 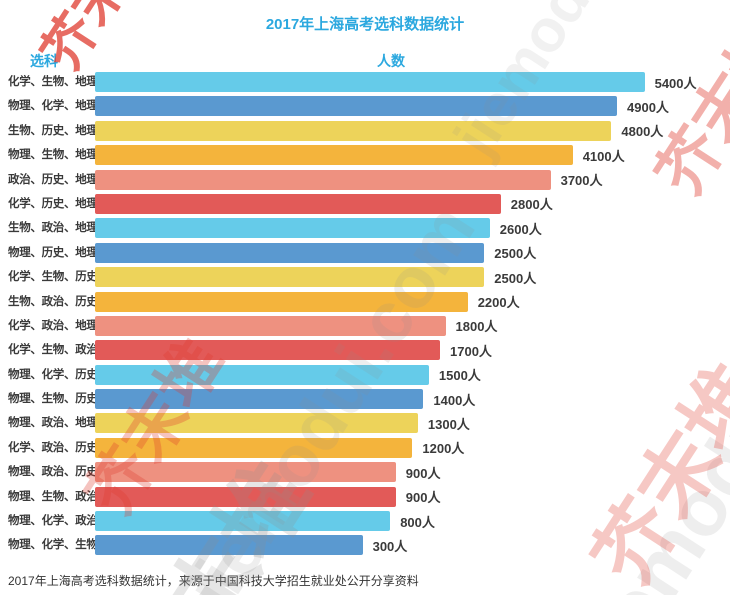 I want to click on row-label: 化学、生物、政治, so click(x=51, y=350).